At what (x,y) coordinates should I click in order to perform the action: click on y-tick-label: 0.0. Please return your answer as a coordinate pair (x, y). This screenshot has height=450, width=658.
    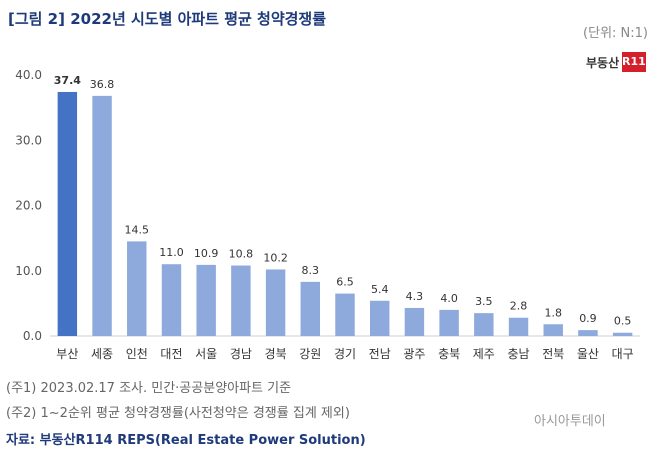
    Looking at the image, I should click on (32, 336).